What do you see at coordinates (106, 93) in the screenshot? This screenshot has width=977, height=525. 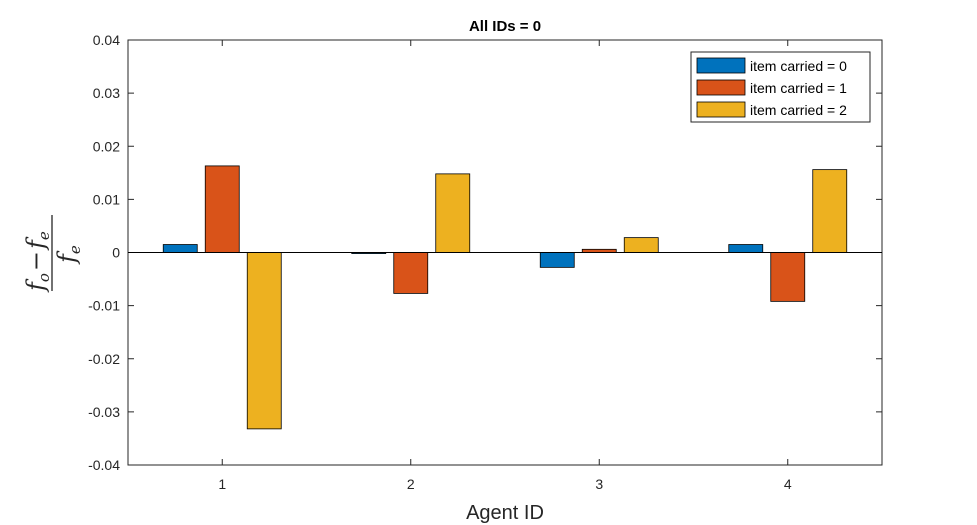 I see `y-tick-label: 0.03` at bounding box center [106, 93].